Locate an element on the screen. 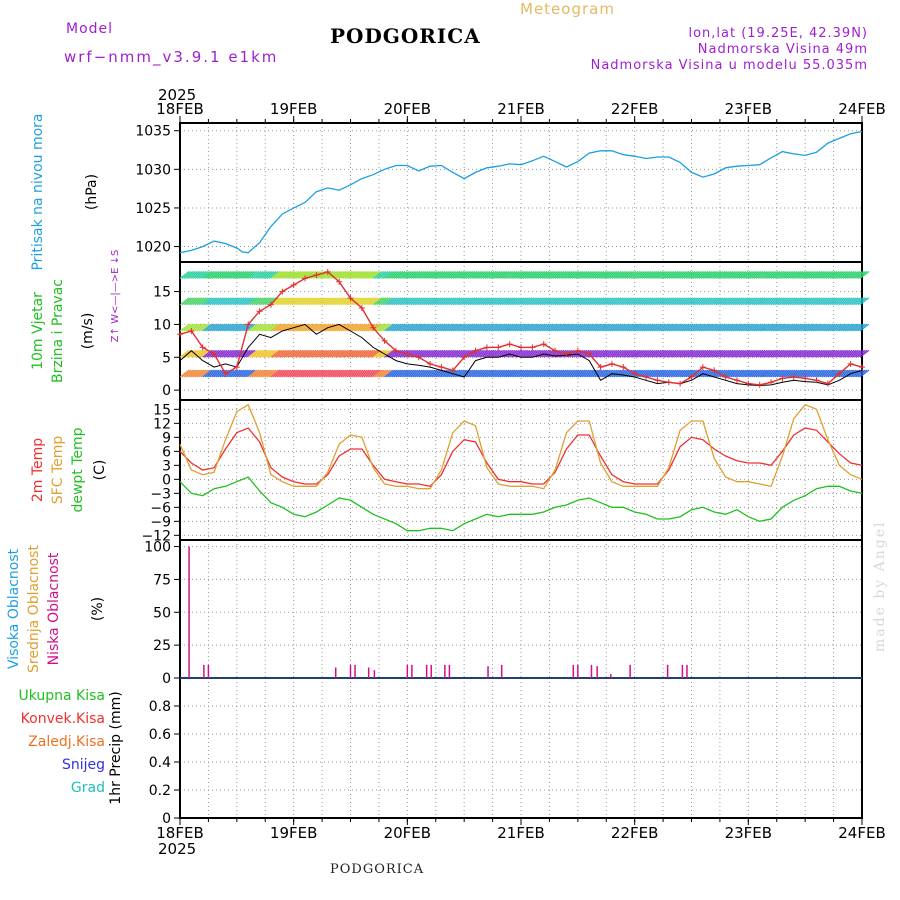  x-tick-label-bottom: 22FEB is located at coordinates (634, 833).